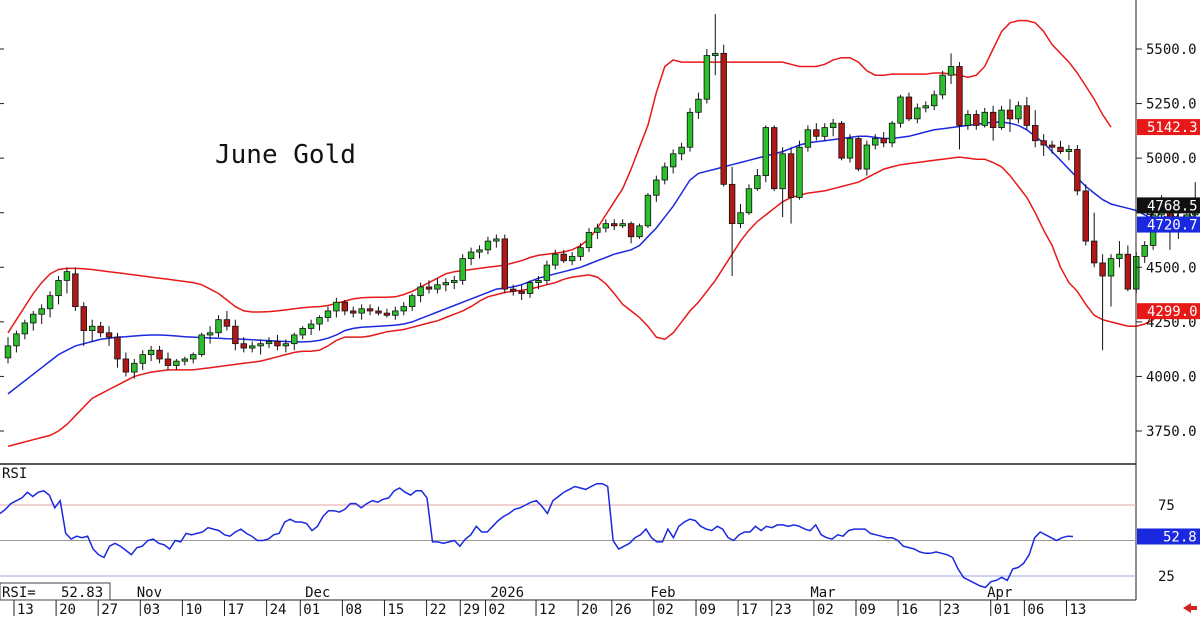  What do you see at coordinates (1166, 506) in the screenshot?
I see `rsi-tick-label: 75` at bounding box center [1166, 506].